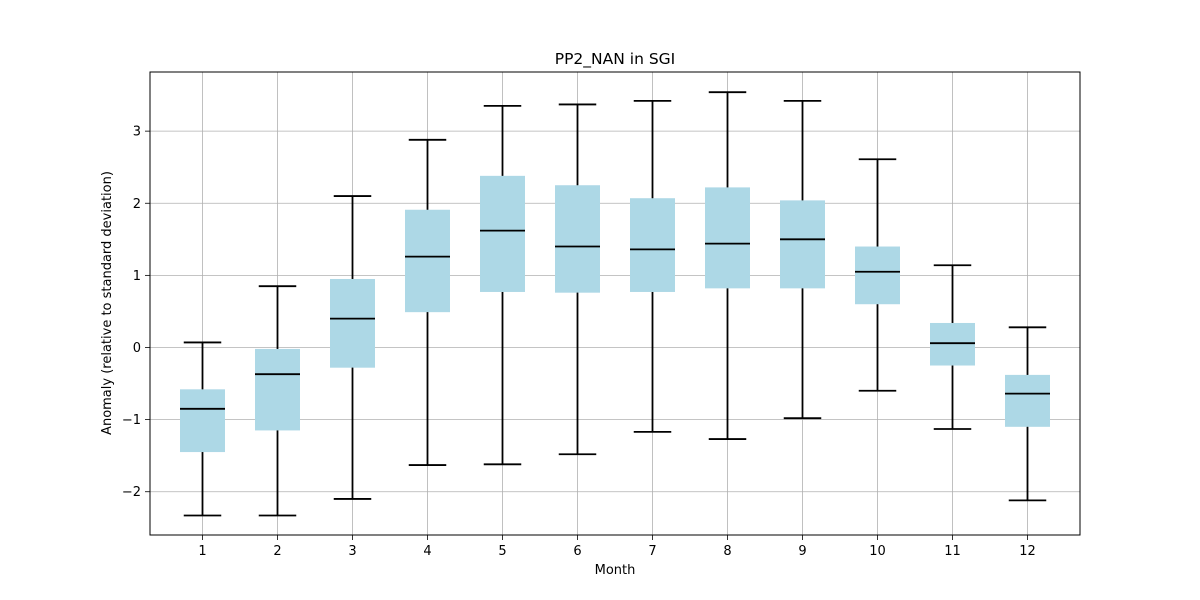 The width and height of the screenshot is (1200, 600). What do you see at coordinates (952, 551) in the screenshot?
I see `x-tick-label: 11` at bounding box center [952, 551].